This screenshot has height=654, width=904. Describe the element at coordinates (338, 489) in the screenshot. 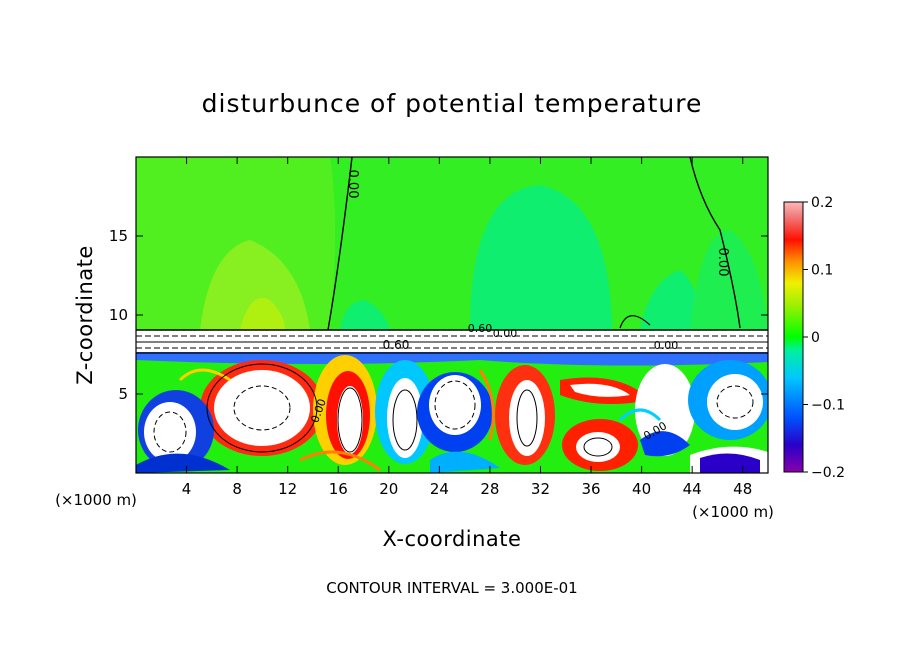

I see `x-tick-label: 16` at that location.